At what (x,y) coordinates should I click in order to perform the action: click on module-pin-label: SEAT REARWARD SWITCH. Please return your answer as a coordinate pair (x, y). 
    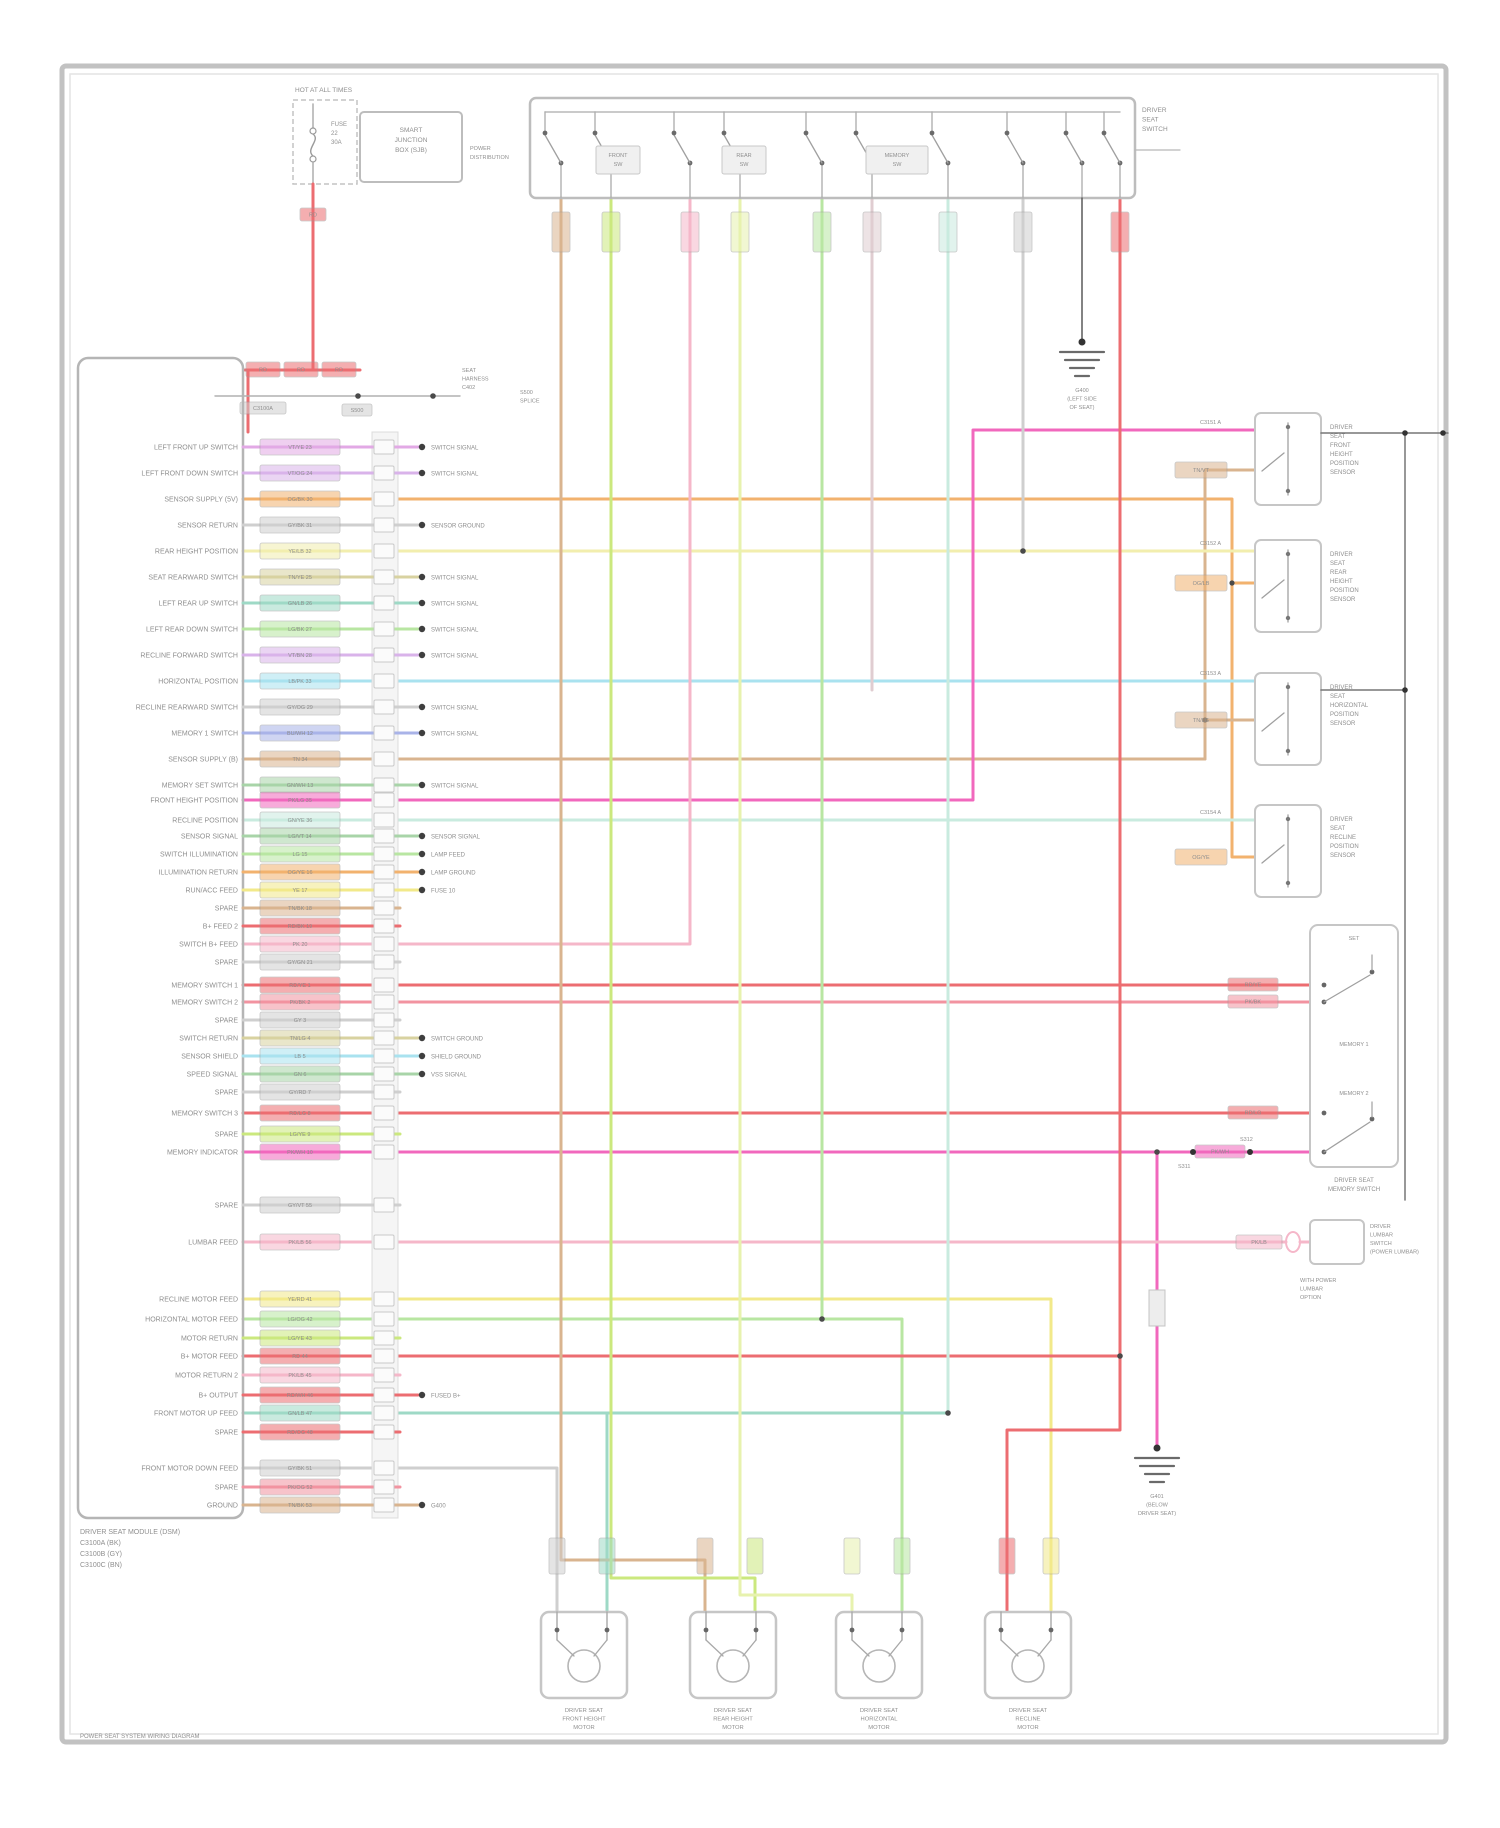
    Looking at the image, I should click on (193, 578).